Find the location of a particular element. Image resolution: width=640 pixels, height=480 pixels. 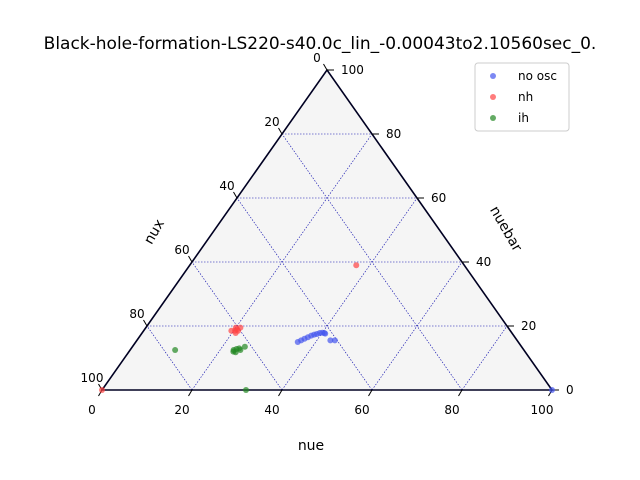

tick-label-bottom: 100 is located at coordinates (542, 410).